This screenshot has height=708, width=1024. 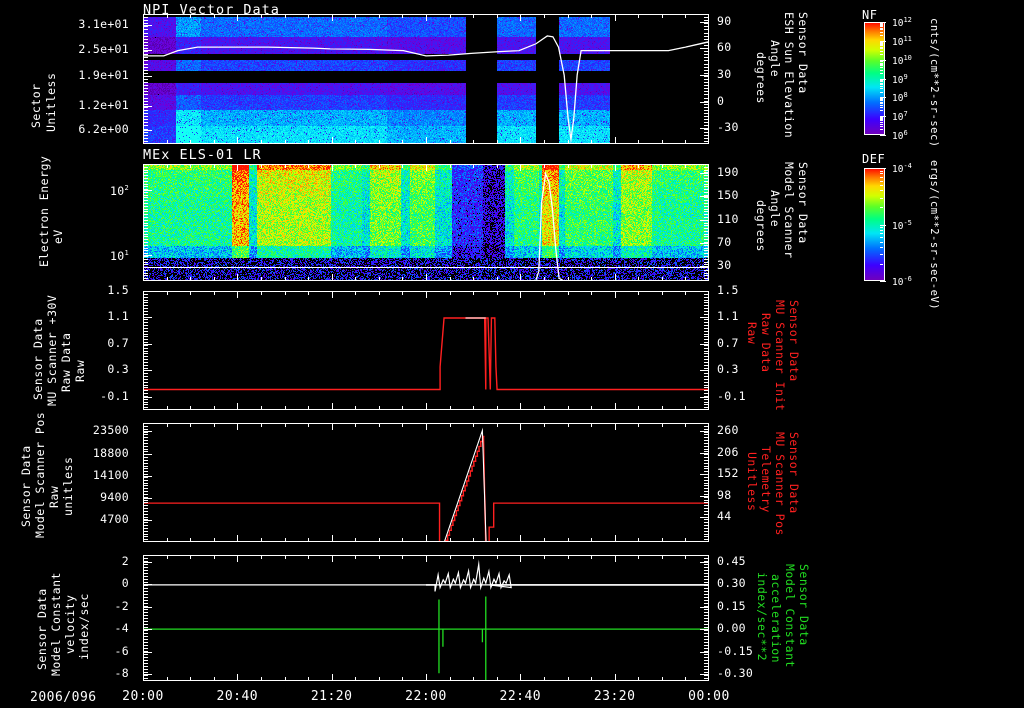 What do you see at coordinates (58, 236) in the screenshot?
I see `panel-els-left-title-line2: eV` at bounding box center [58, 236].